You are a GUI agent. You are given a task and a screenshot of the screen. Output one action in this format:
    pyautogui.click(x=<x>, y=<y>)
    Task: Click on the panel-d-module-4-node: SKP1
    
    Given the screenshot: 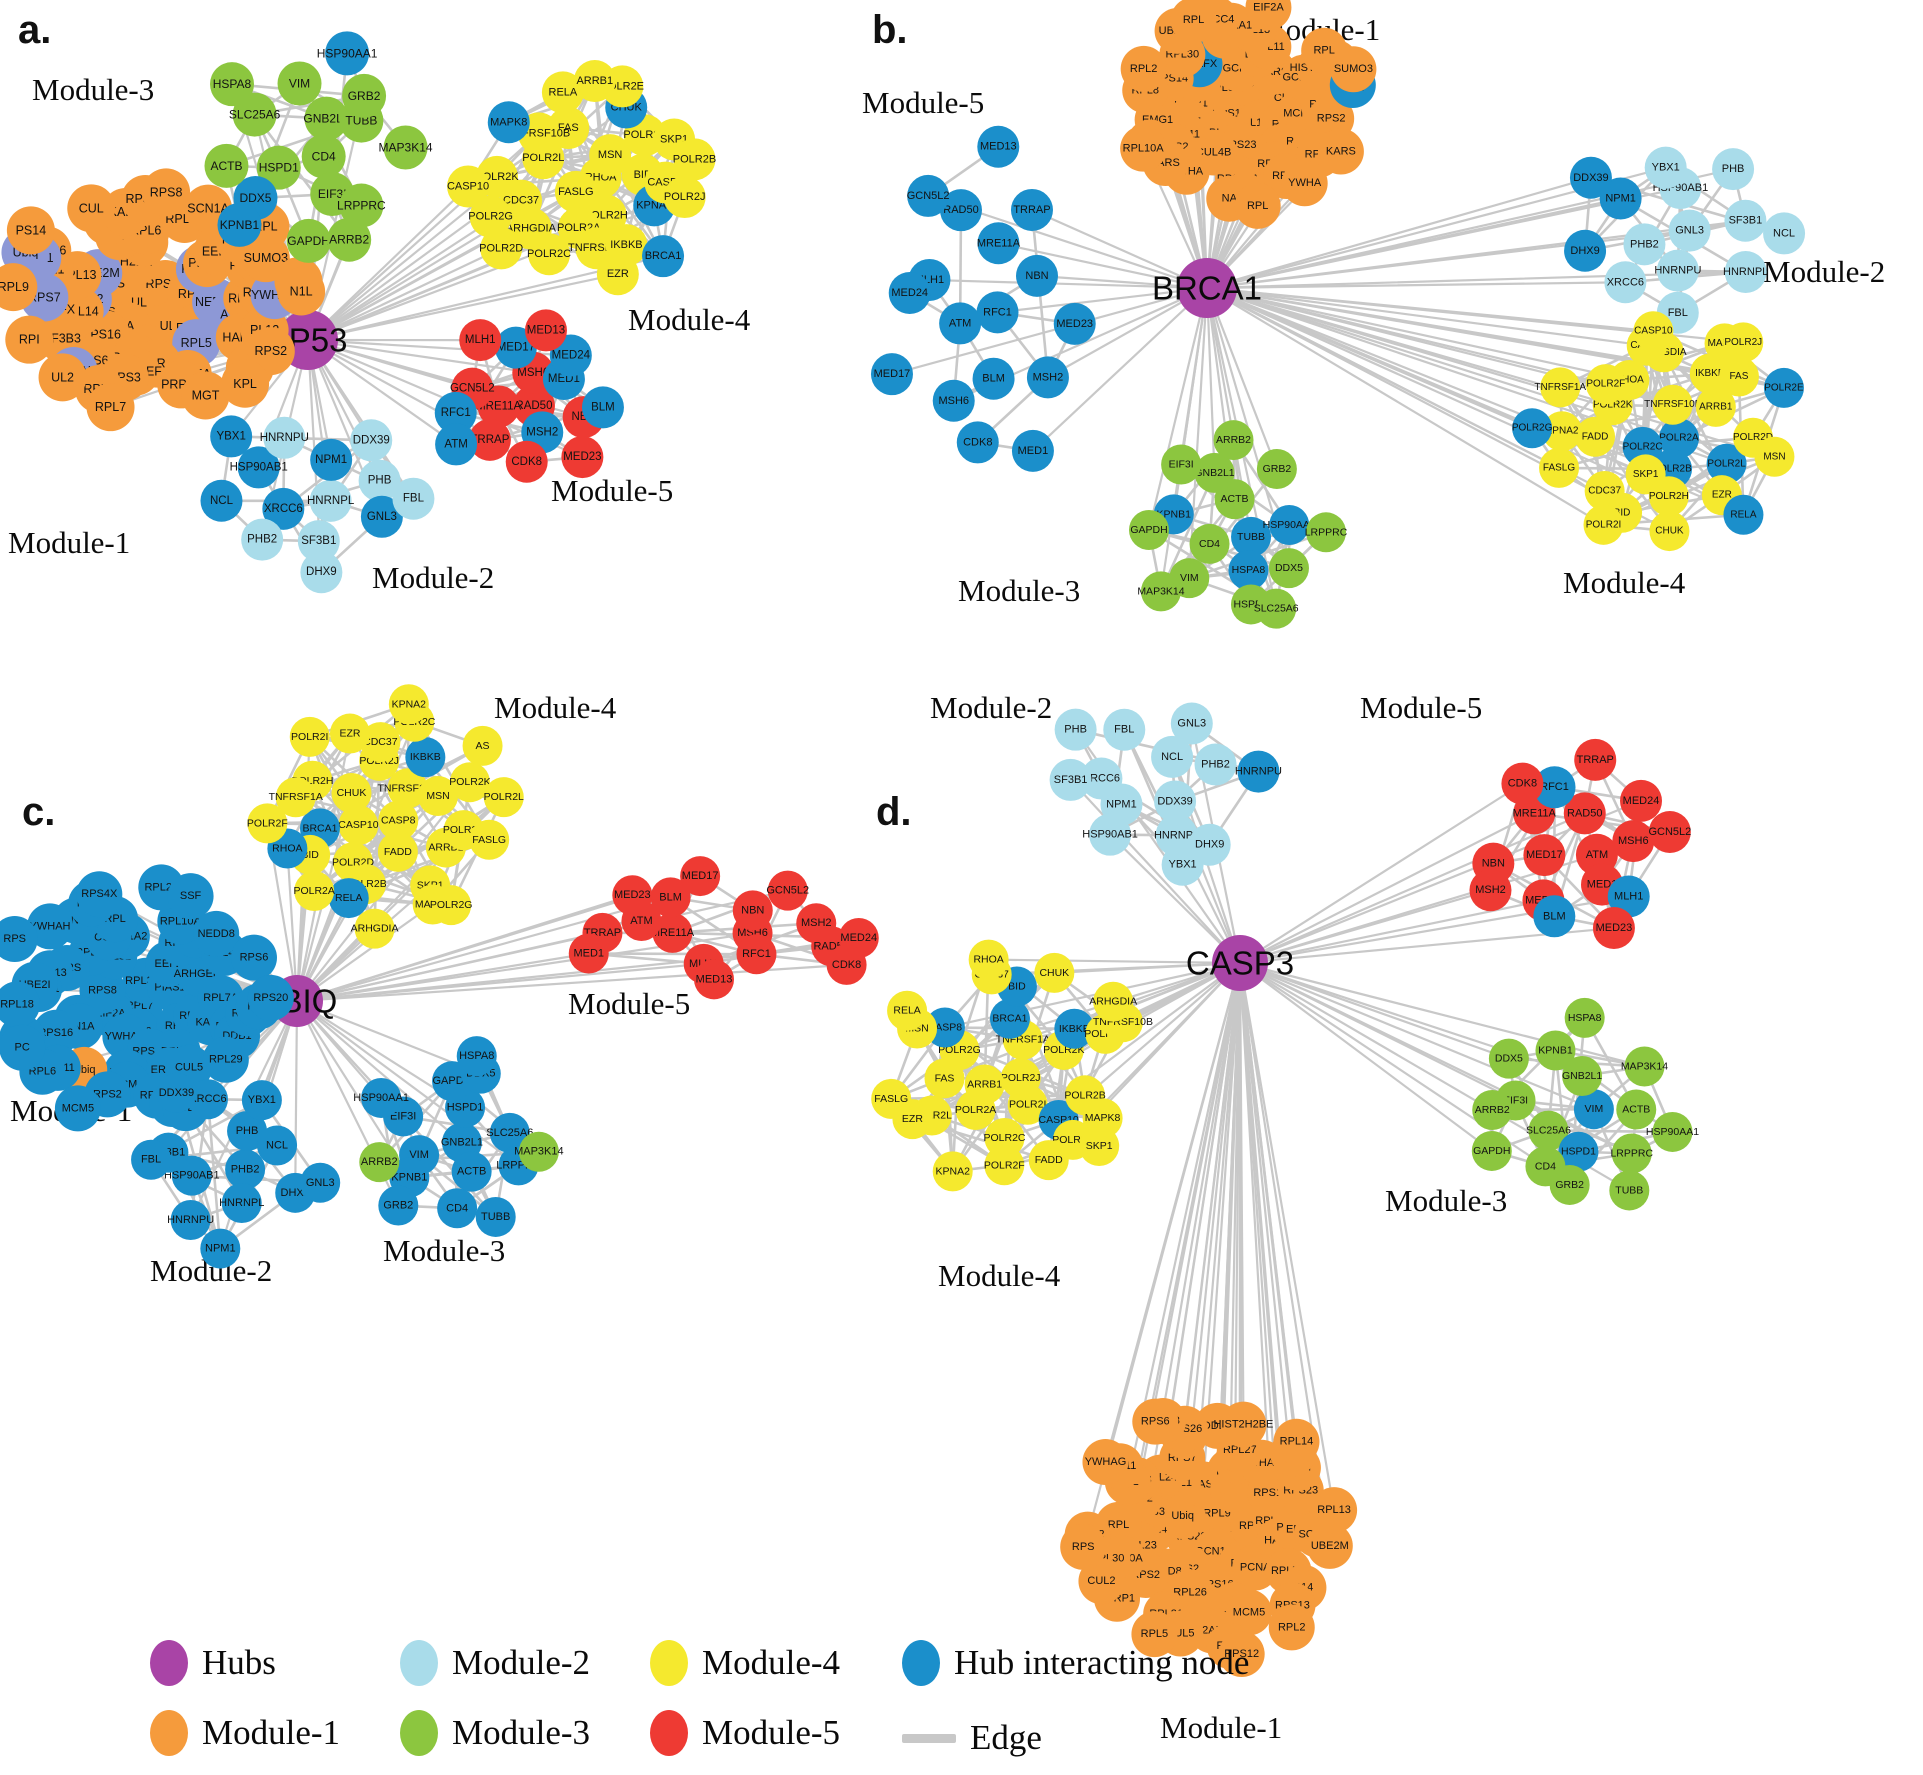 What is the action you would take?
    pyautogui.click(x=1099, y=1146)
    